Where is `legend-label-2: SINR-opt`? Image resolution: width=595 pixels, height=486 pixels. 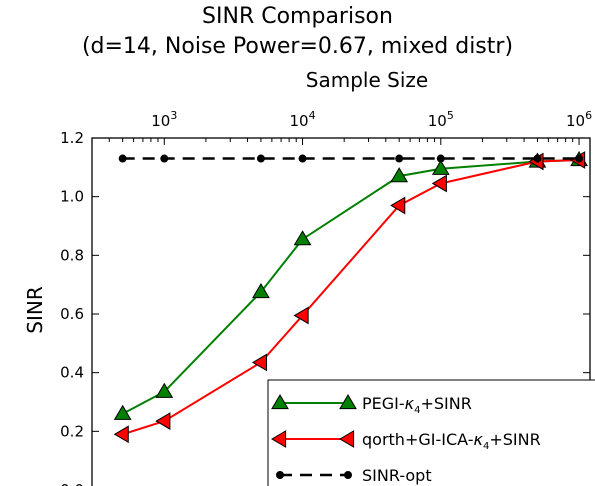
legend-label-2: SINR-opt is located at coordinates (397, 475).